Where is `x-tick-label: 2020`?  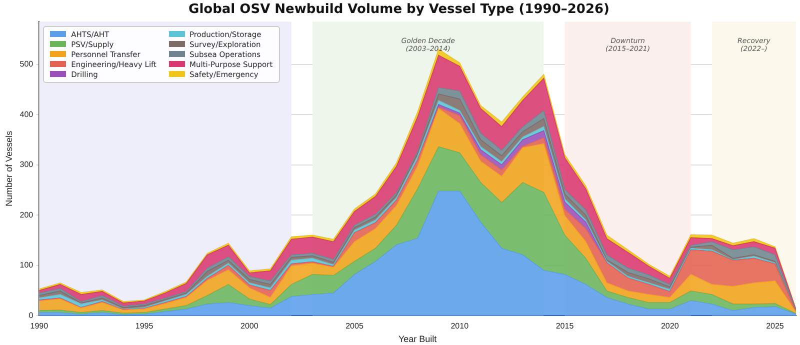
x-tick-label: 2020 is located at coordinates (670, 326).